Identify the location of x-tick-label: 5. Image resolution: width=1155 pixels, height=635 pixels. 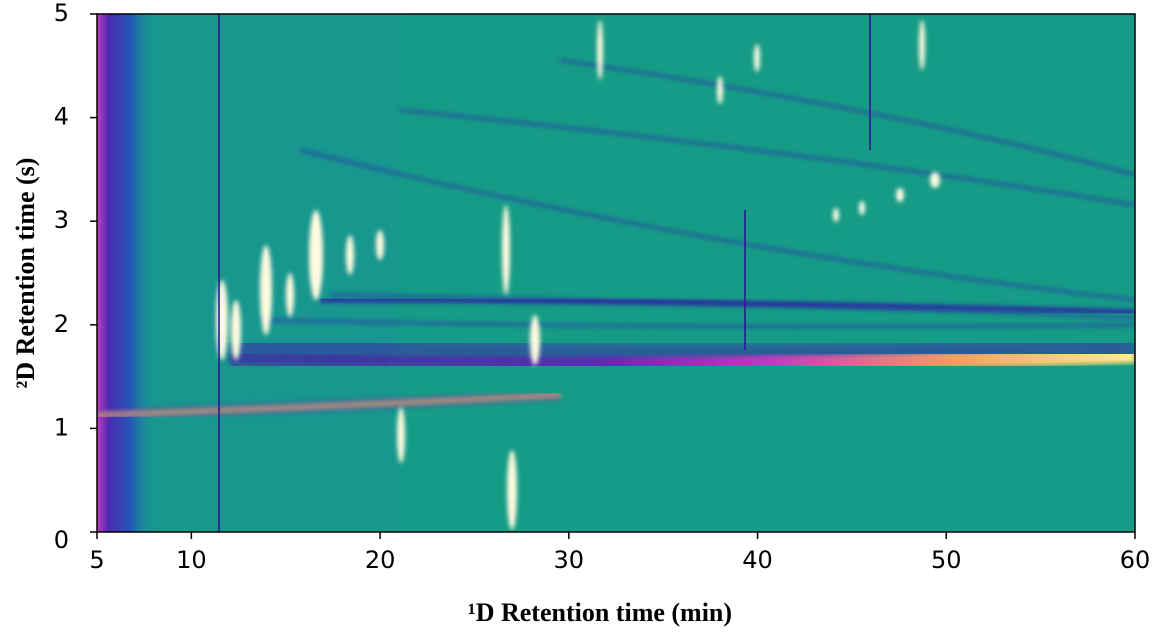
(96, 560).